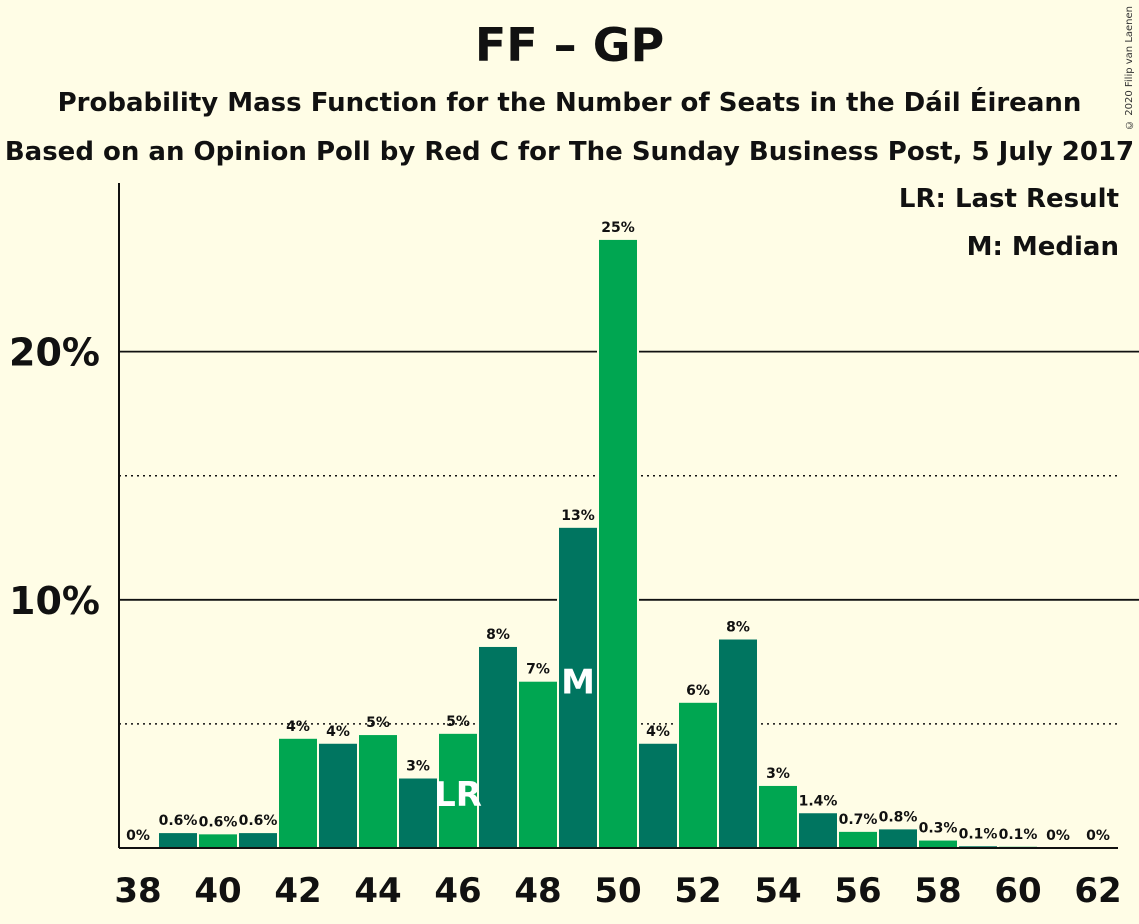  Describe the element at coordinates (458, 795) in the screenshot. I see `last-result-marker: LR` at that location.